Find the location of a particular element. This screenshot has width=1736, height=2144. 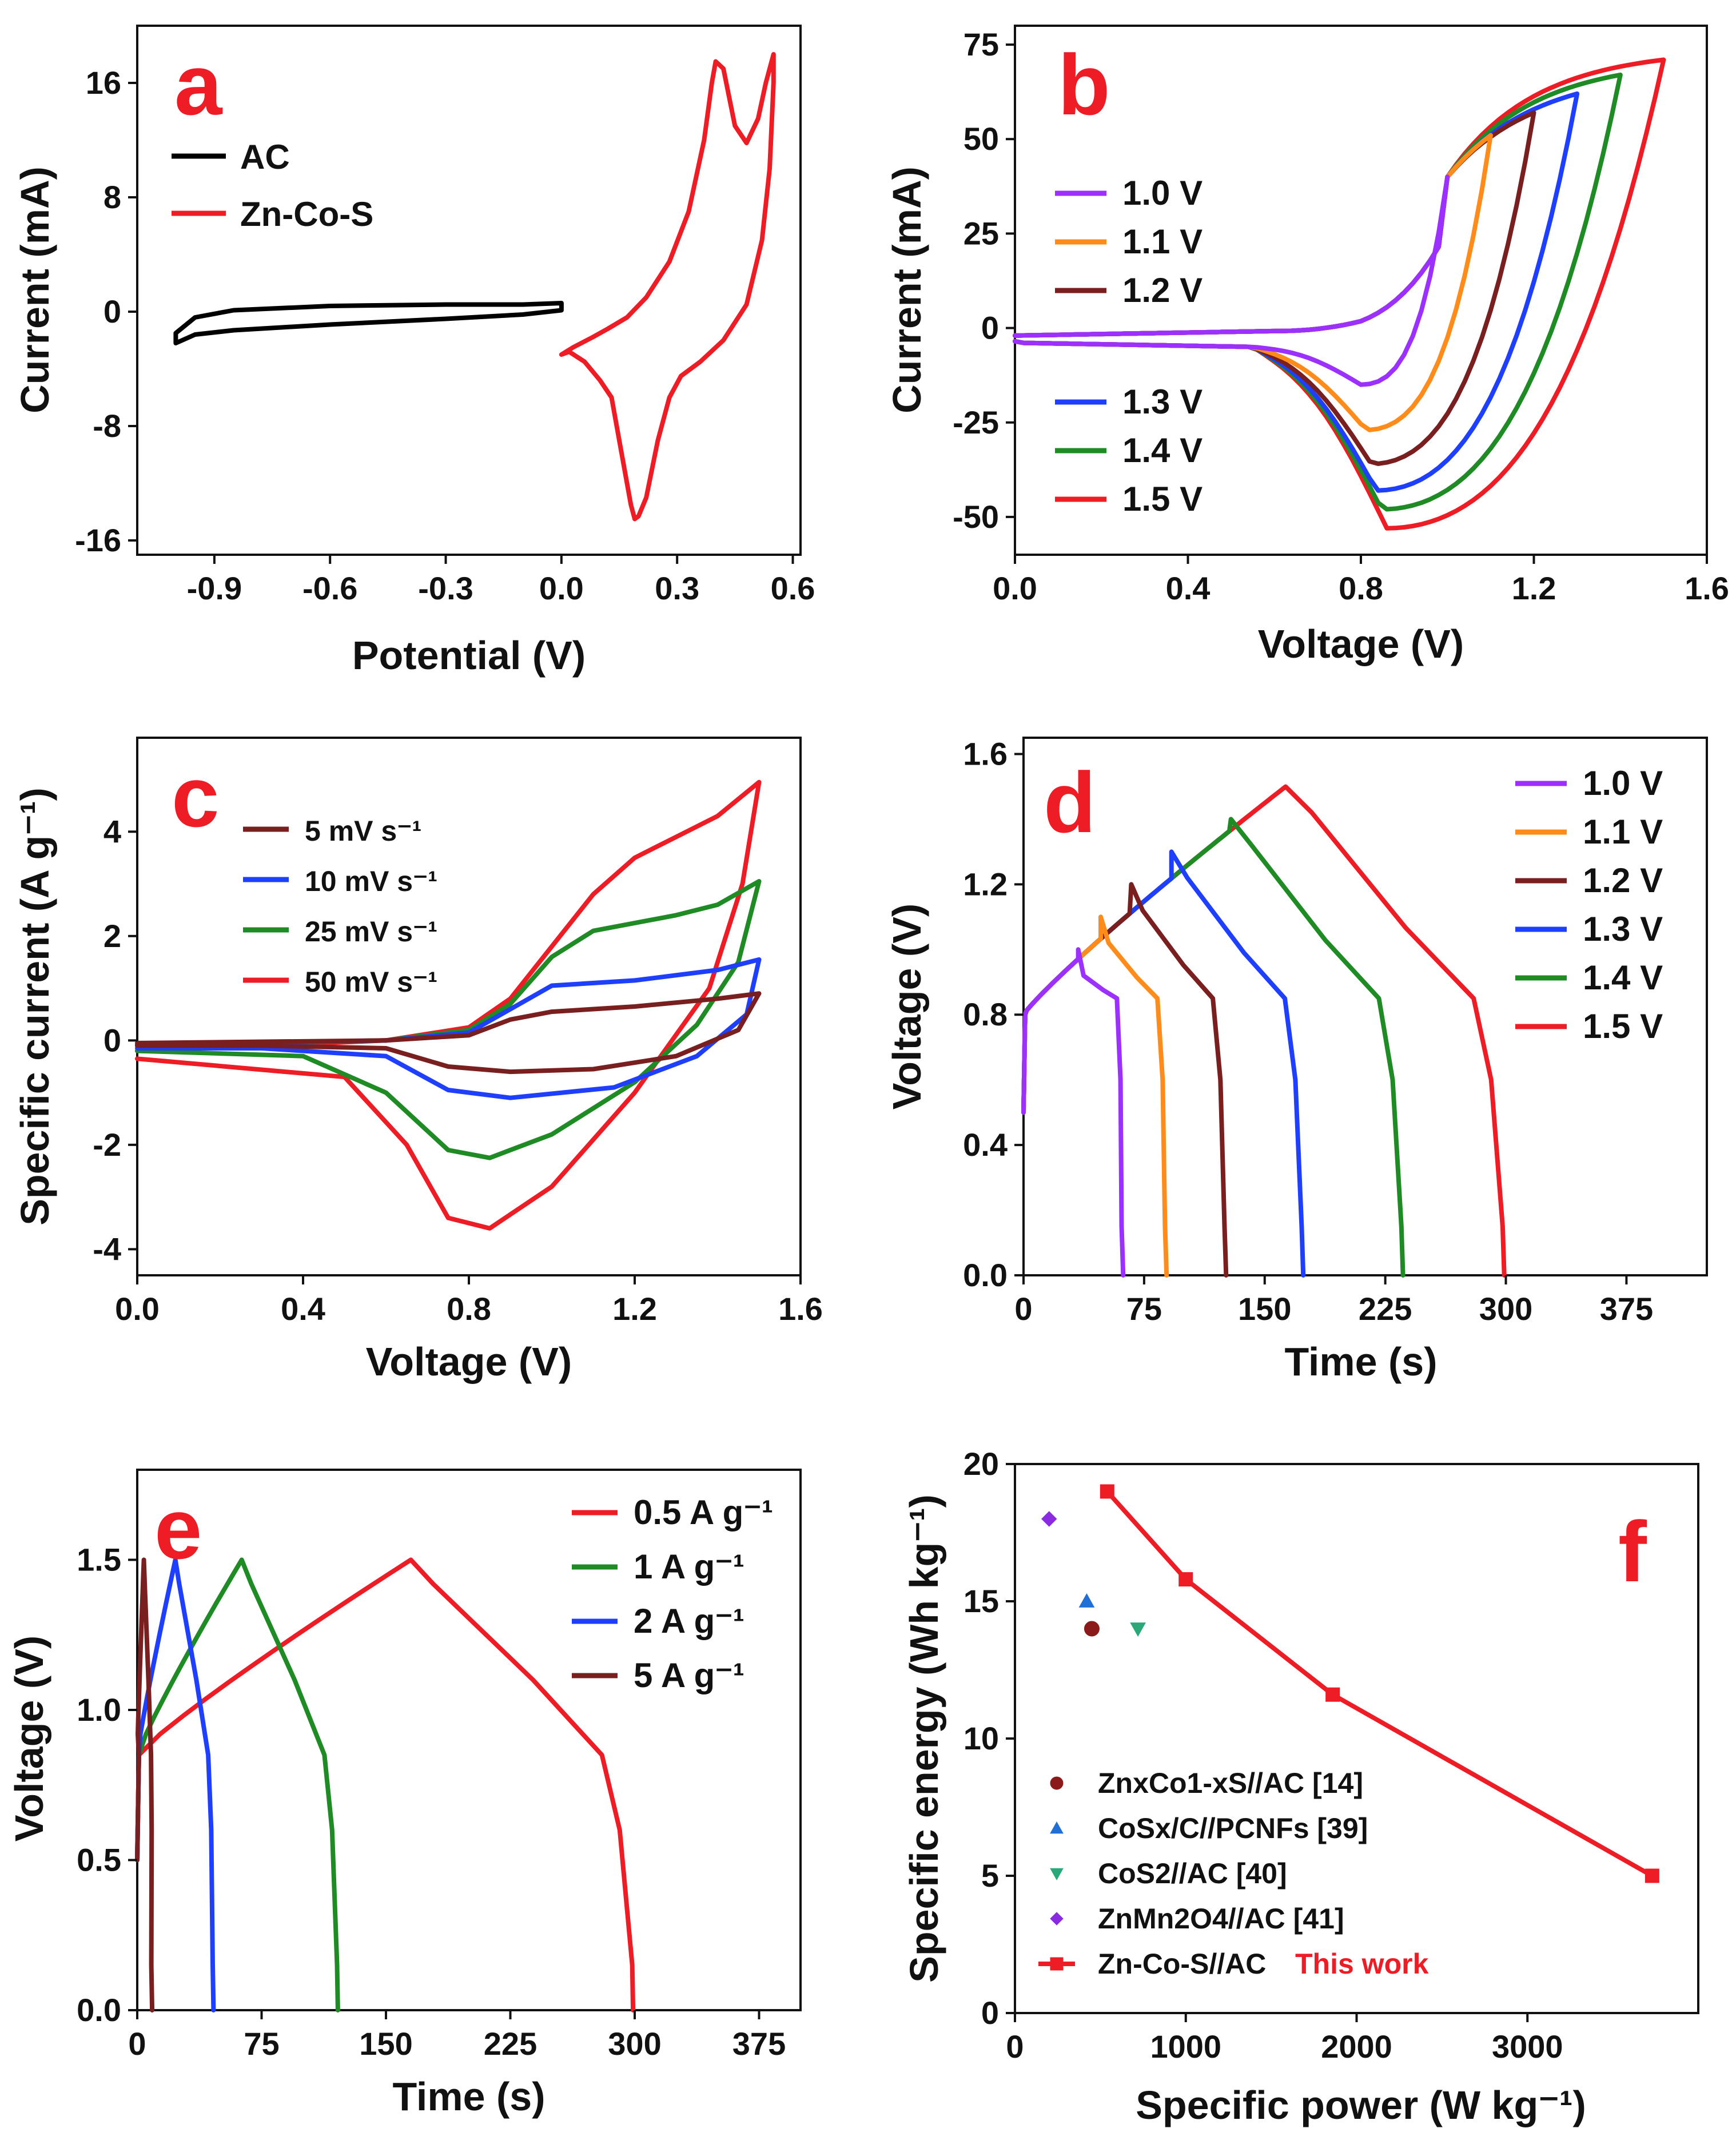

panel-b-xtick-label: 0.0 is located at coordinates (1015, 588).